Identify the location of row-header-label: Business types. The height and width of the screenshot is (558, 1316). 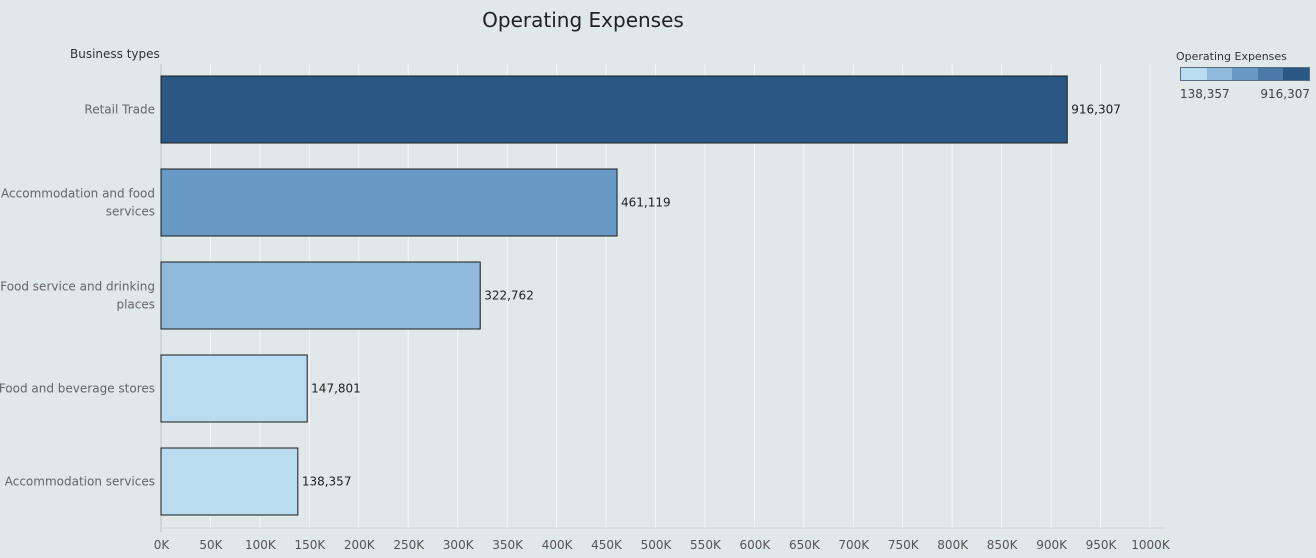
(115, 54).